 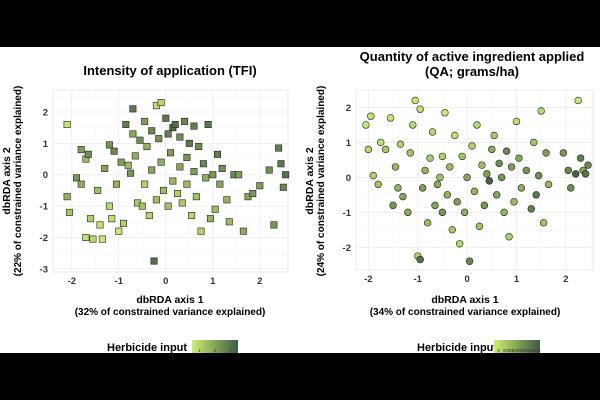 What do you see at coordinates (44, 269) in the screenshot?
I see `y-tick-label: -3` at bounding box center [44, 269].